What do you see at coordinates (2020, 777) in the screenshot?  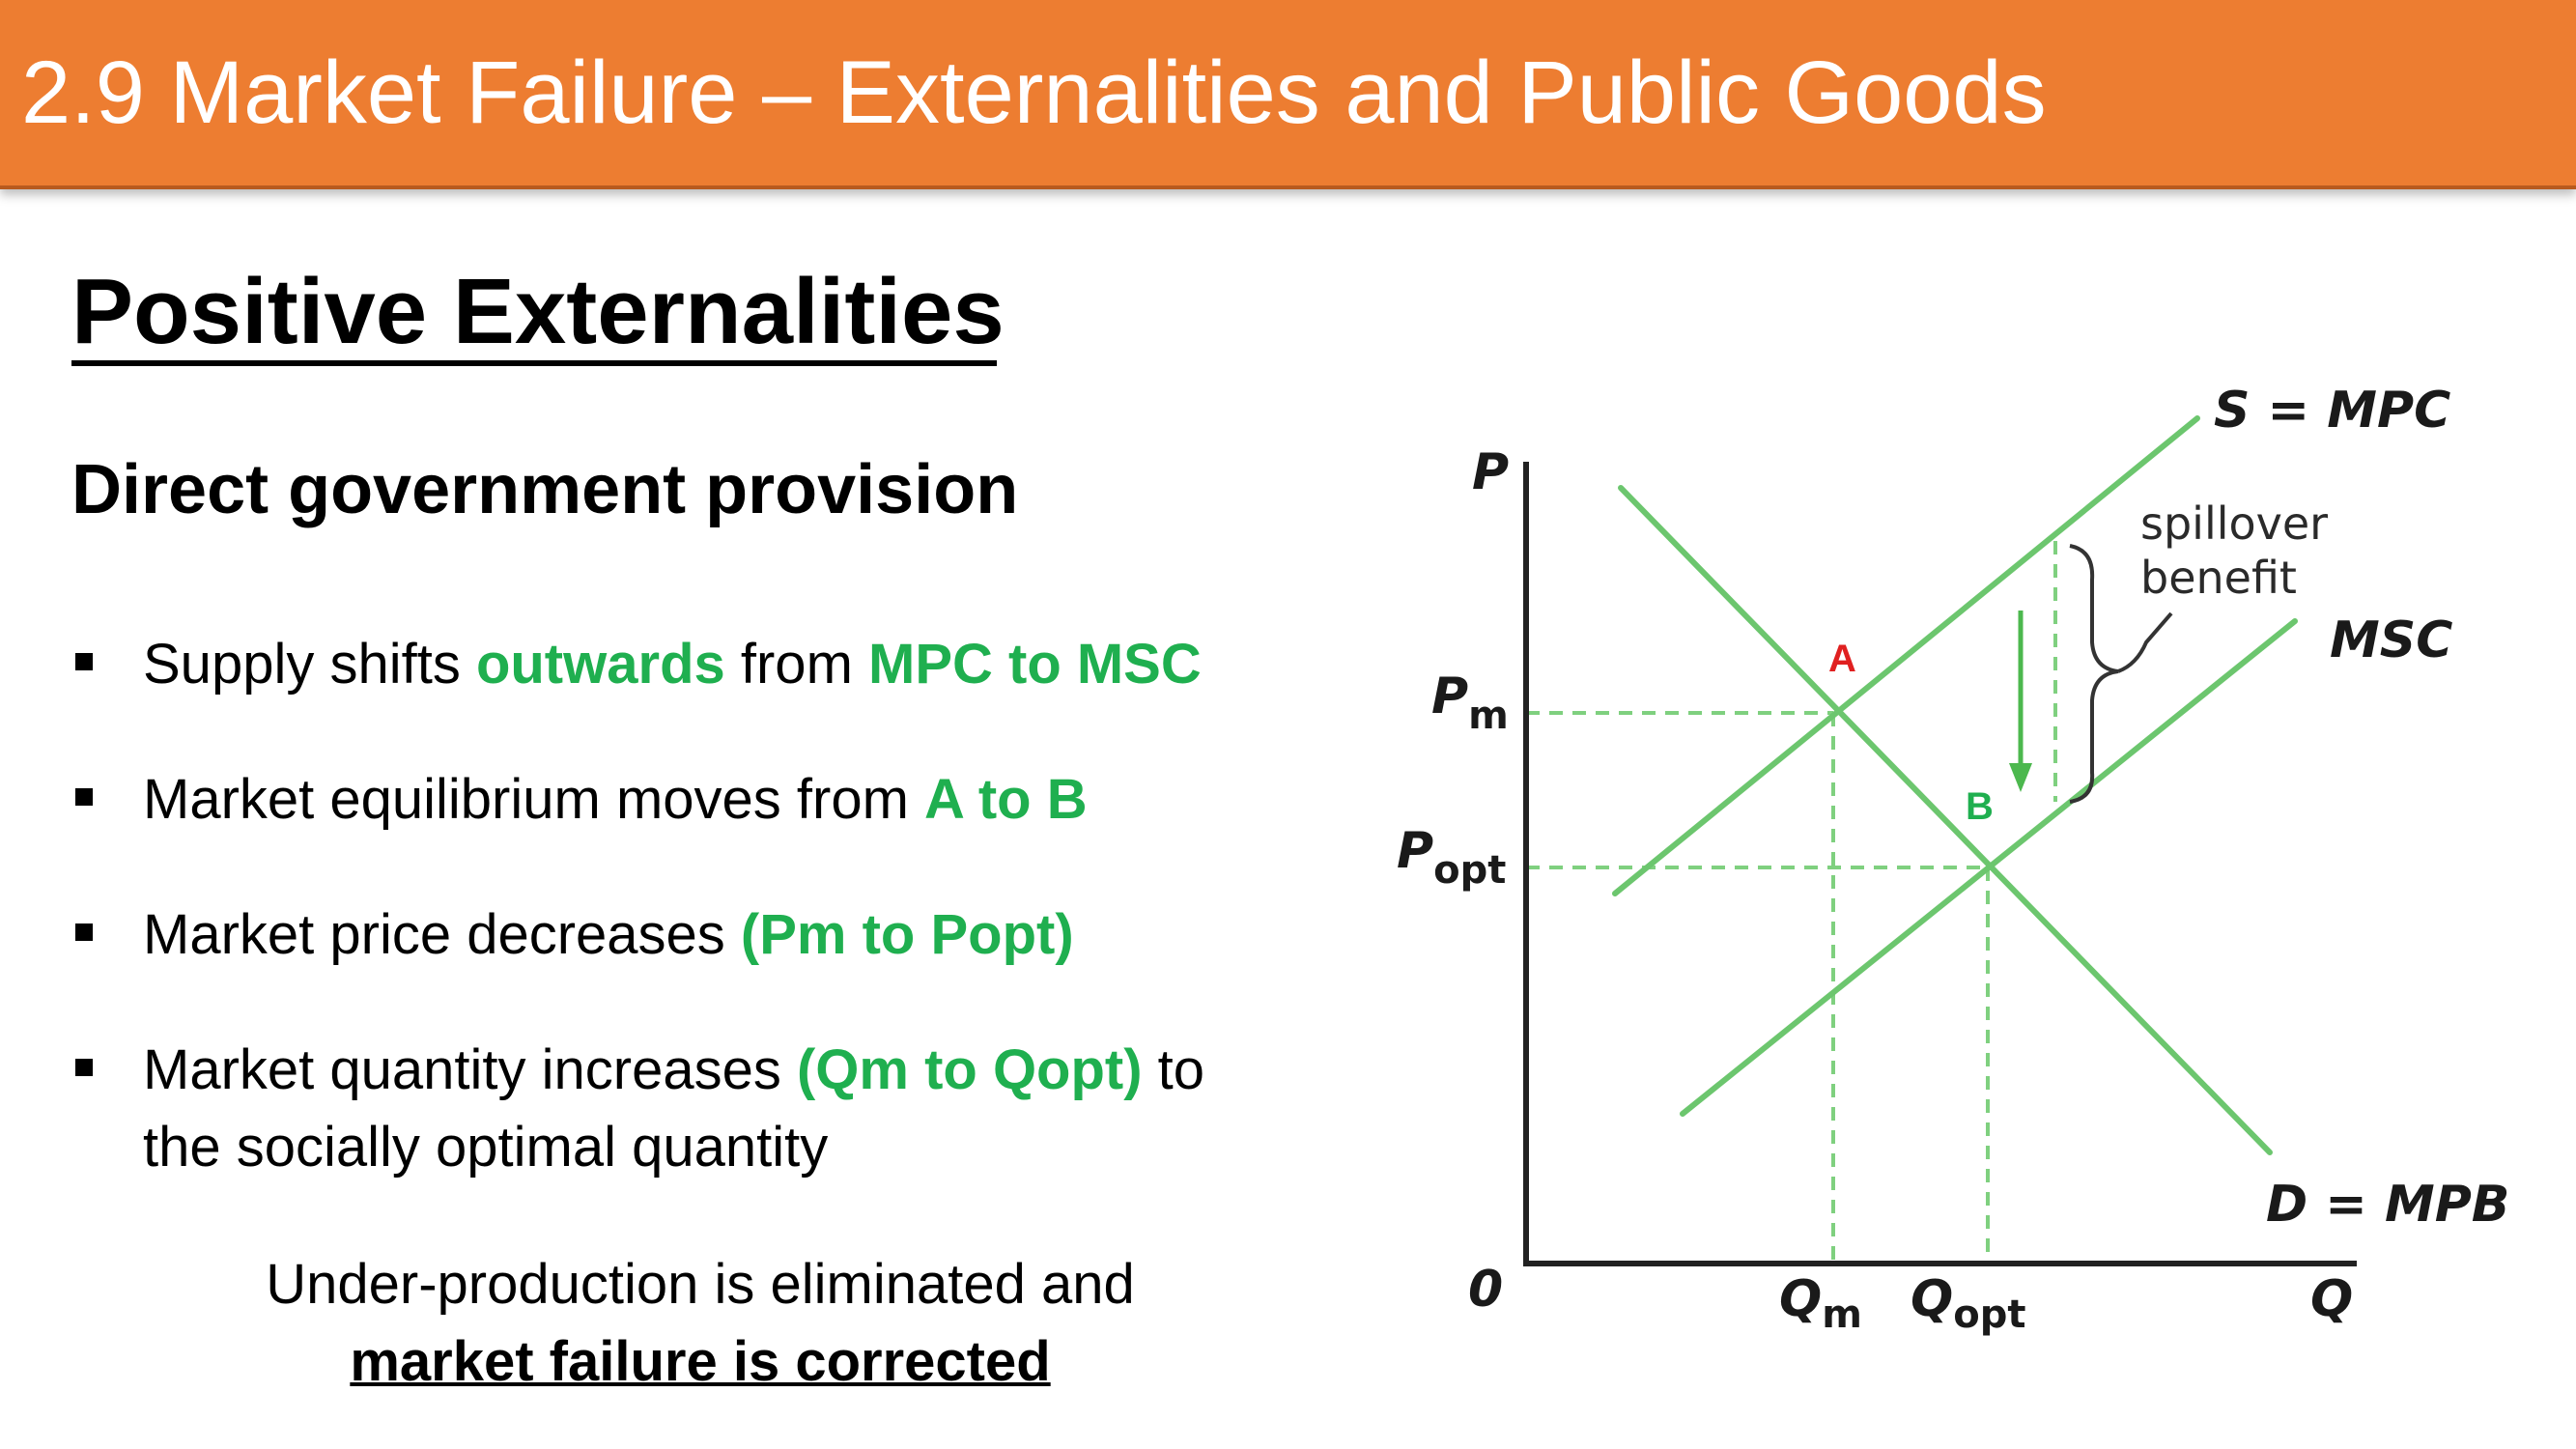 I see `down-arrow-icon` at bounding box center [2020, 777].